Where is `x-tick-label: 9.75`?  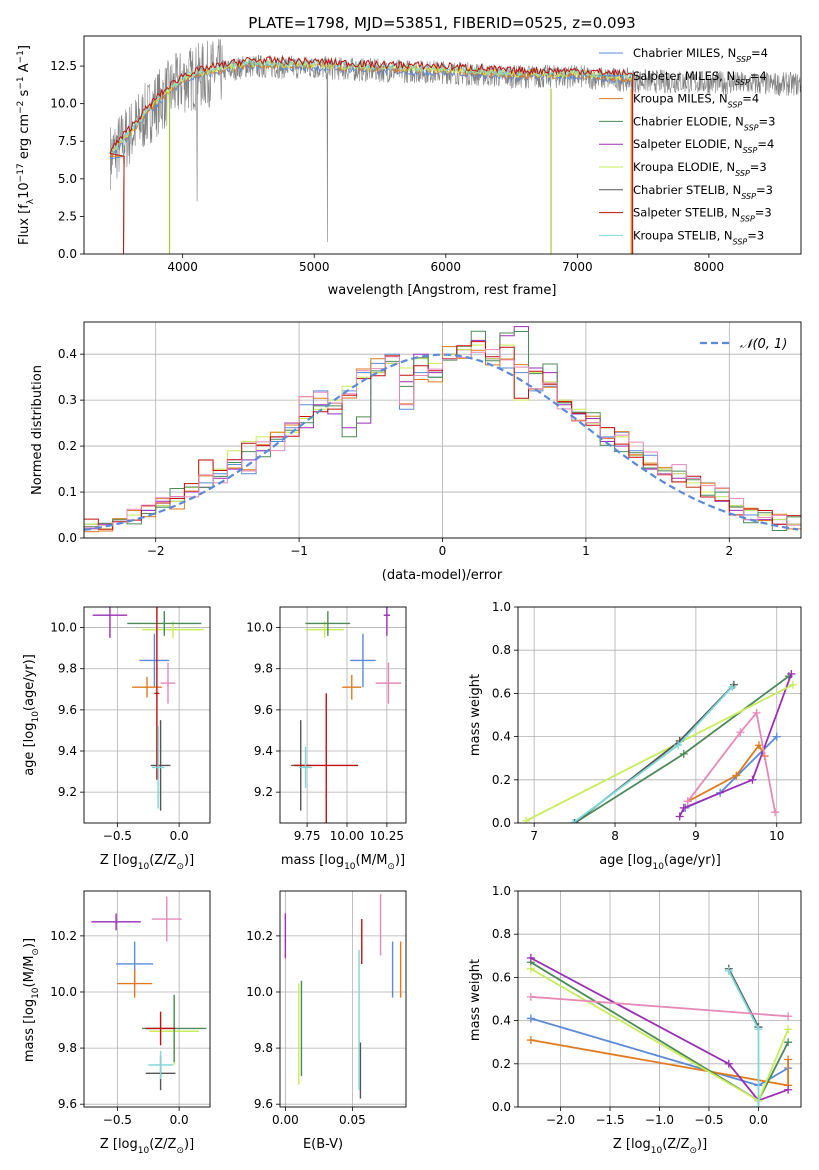
x-tick-label: 9.75 is located at coordinates (307, 836).